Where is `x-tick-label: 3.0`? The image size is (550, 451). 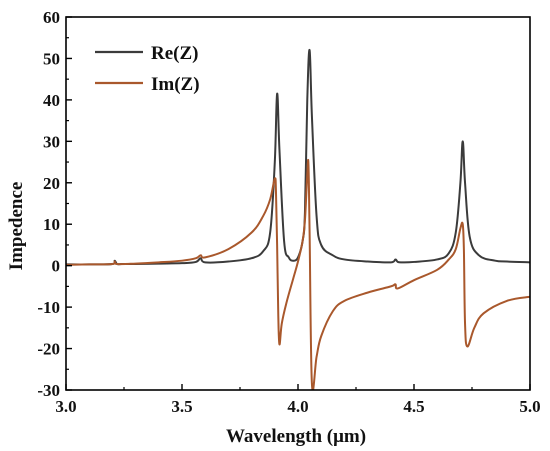
x-tick-label: 3.0 is located at coordinates (65, 406).